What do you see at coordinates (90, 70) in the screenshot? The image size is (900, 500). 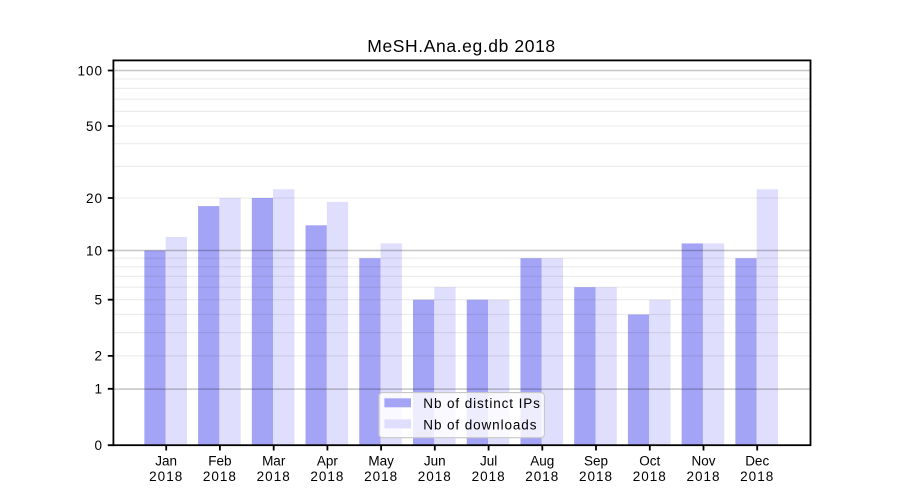 I see `svg-text: 100` at bounding box center [90, 70].